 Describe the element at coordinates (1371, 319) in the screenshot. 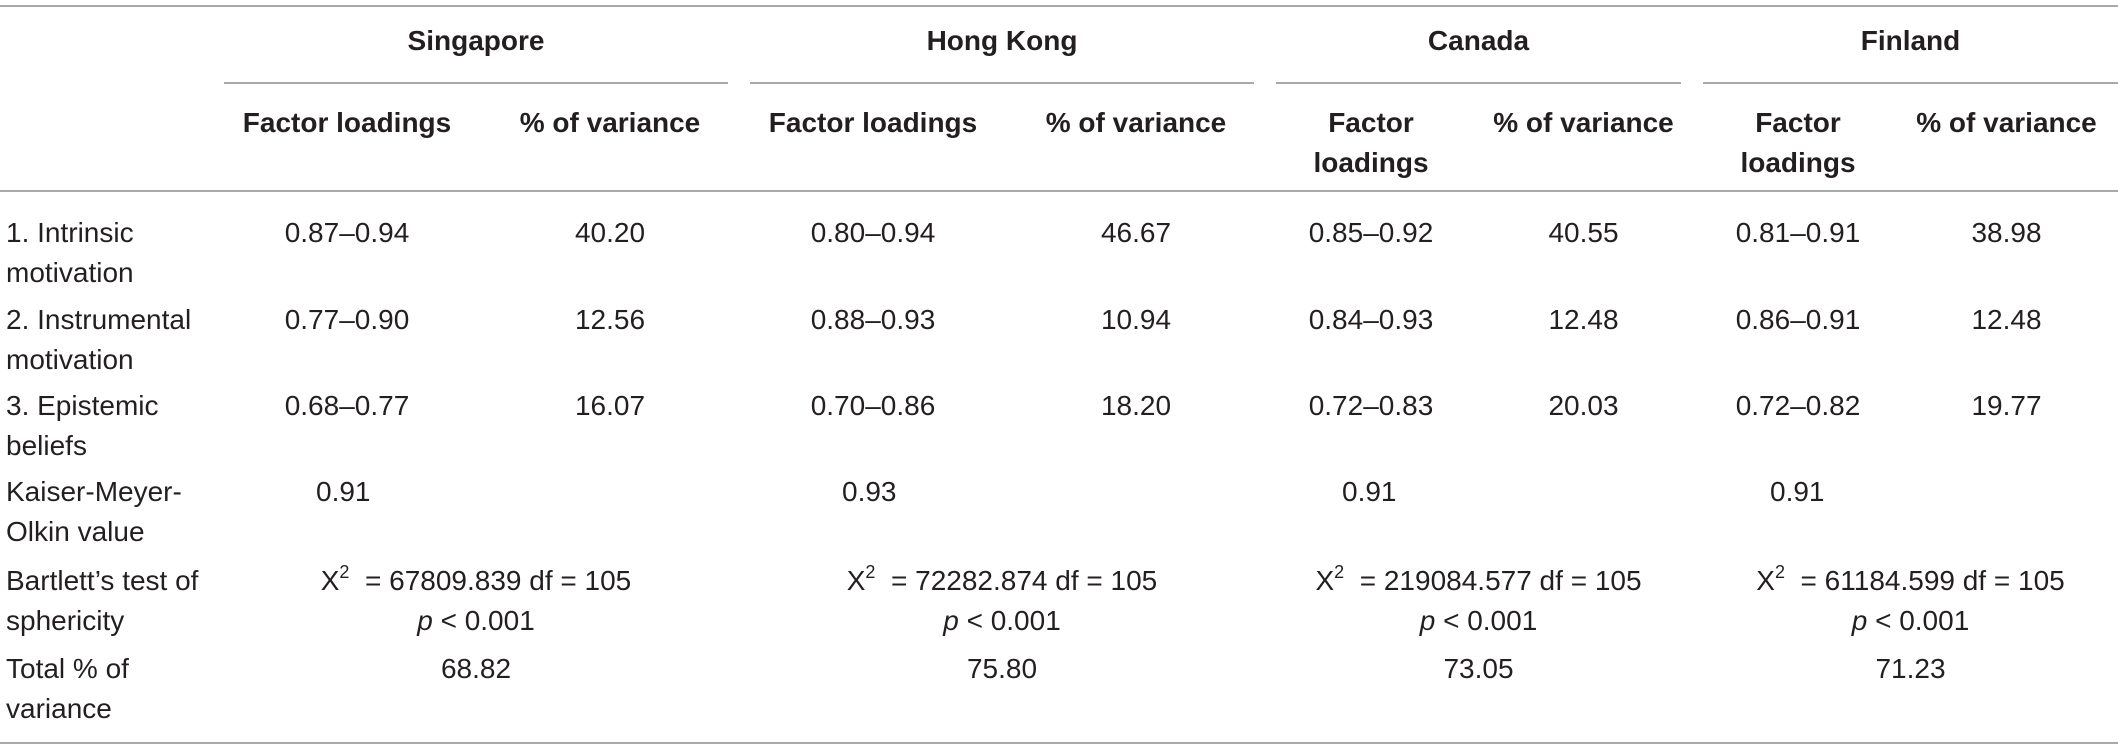

I see `cell-factor-loadings: 0.84–0.93` at that location.